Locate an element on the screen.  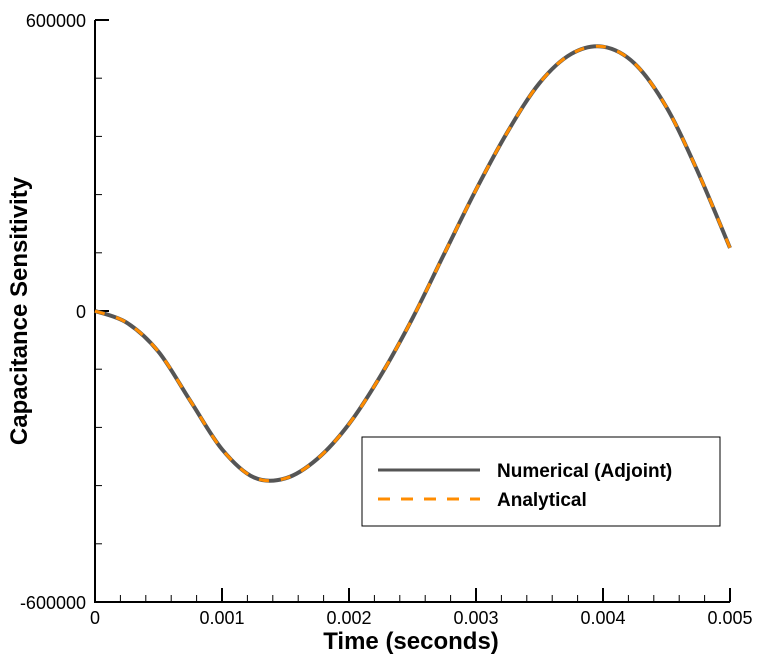
x-tick-label: 0.005 is located at coordinates (729, 618).